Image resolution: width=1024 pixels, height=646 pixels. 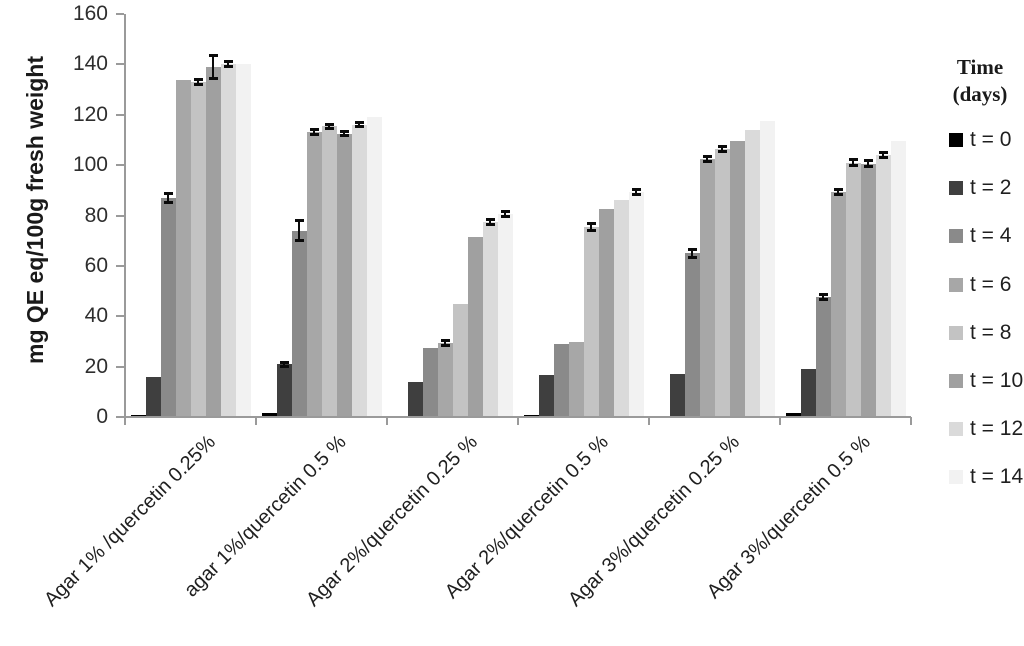 I want to click on legend-item: t = 0, so click(x=980, y=139).